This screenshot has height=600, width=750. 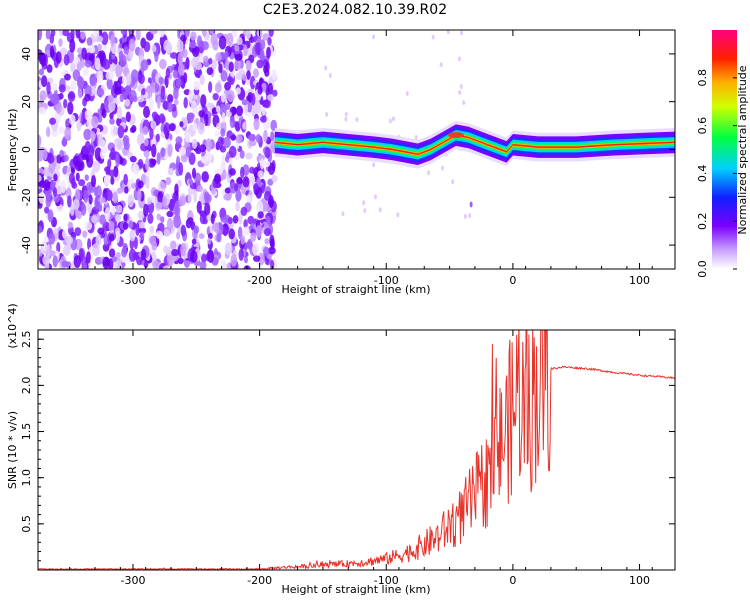 I want to click on y-tick-label: 40, so click(x=26, y=54).